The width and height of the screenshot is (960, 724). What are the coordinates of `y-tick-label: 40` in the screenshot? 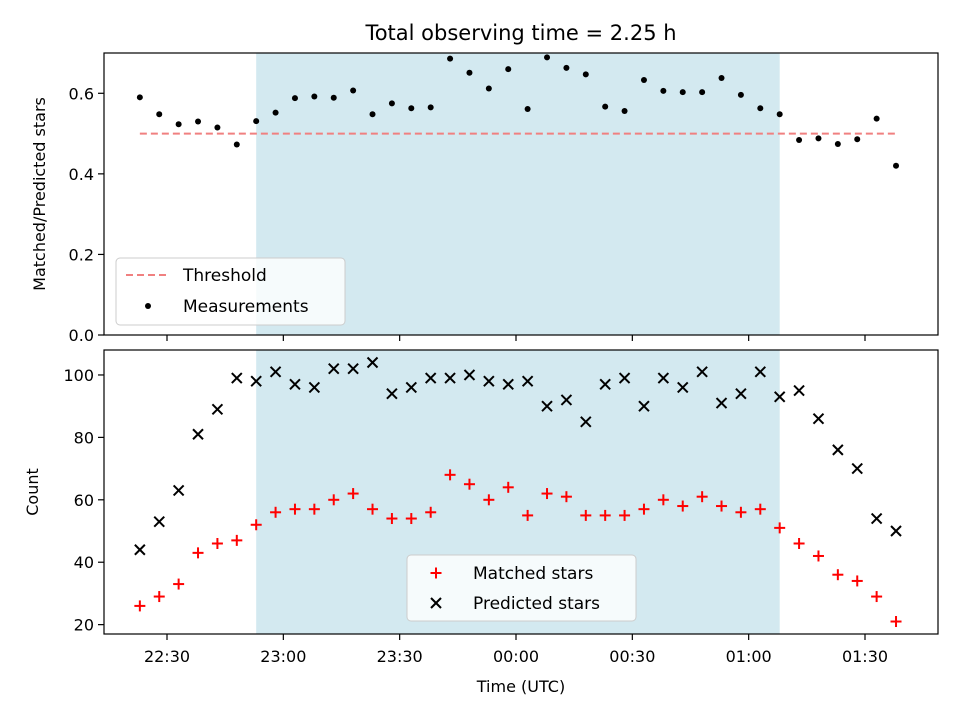 It's located at (84, 562).